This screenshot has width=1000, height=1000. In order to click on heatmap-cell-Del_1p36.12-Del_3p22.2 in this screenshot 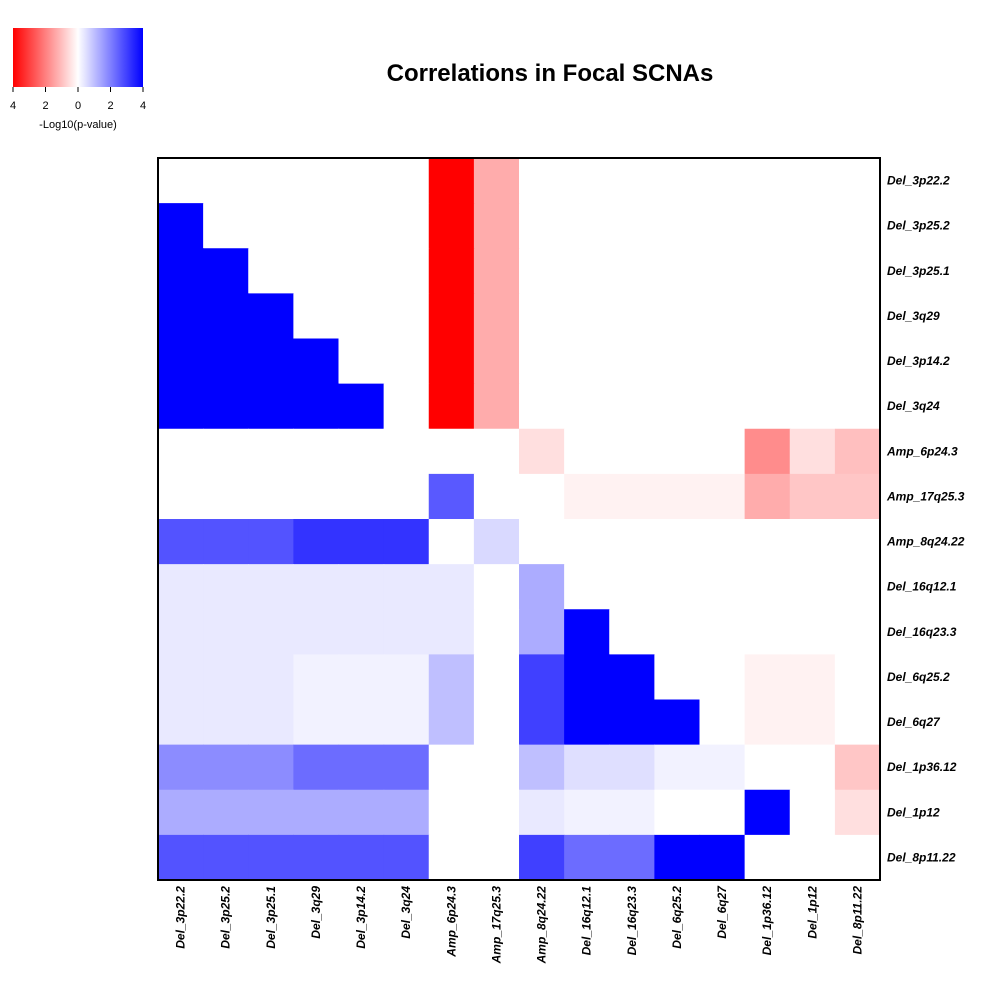, I will do `click(181, 767)`.